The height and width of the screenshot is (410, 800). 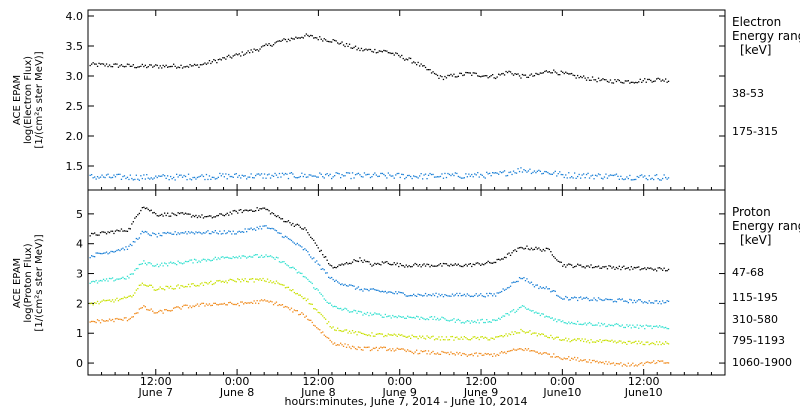 I want to click on proton-legend-entry: 47-68, so click(x=748, y=272).